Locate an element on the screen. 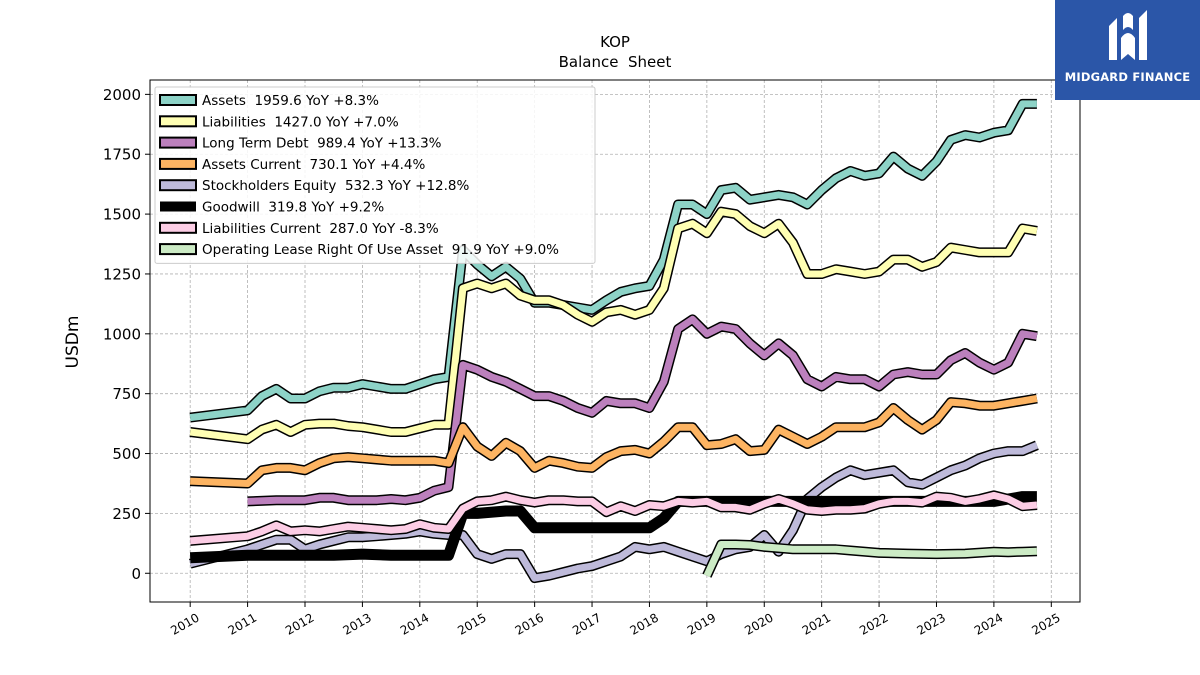  x-tick-label: 2018 is located at coordinates (643, 623).